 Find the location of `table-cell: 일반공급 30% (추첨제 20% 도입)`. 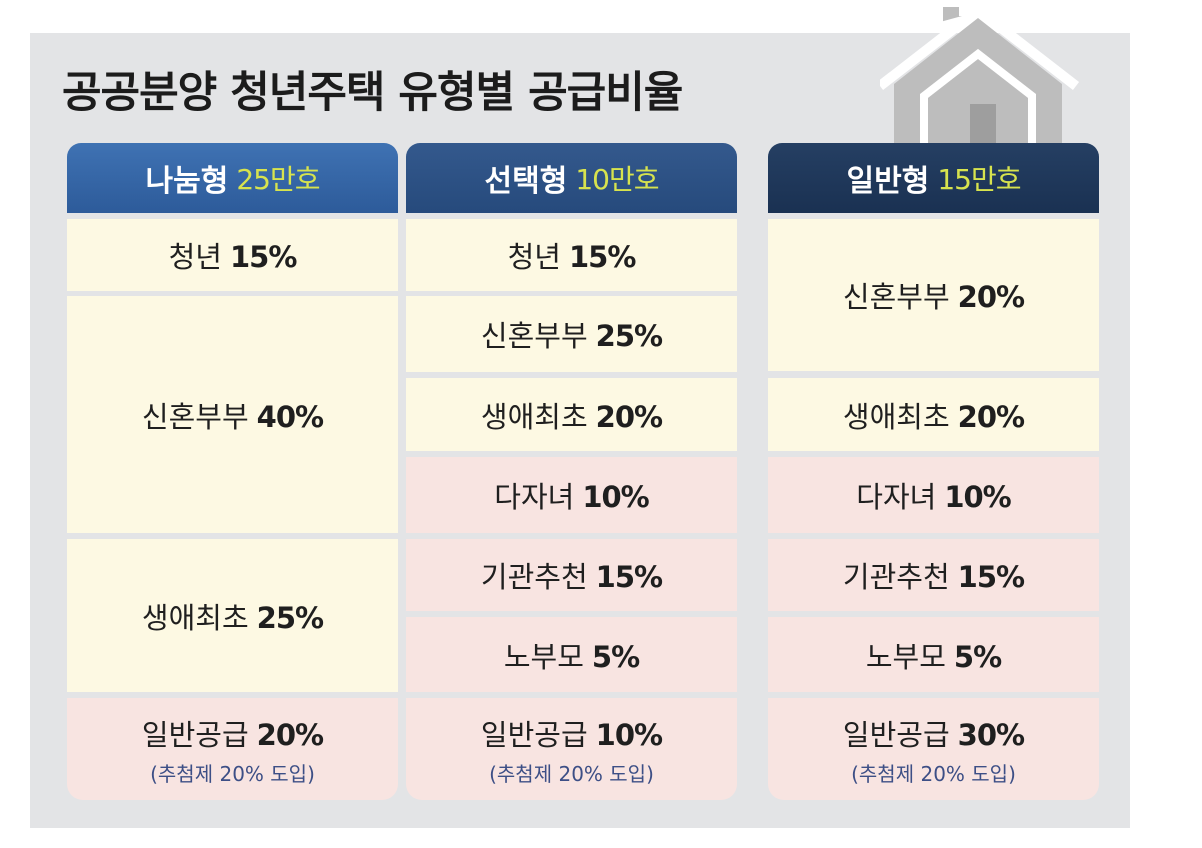

table-cell: 일반공급 30% (추첨제 20% 도입) is located at coordinates (933, 749).